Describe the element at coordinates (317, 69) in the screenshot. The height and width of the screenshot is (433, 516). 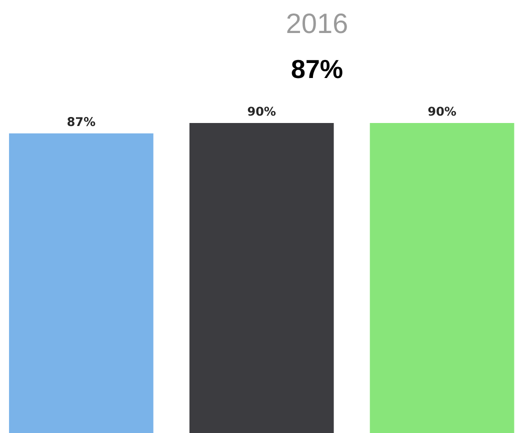
I see `chart-subtitle: 87%` at that location.